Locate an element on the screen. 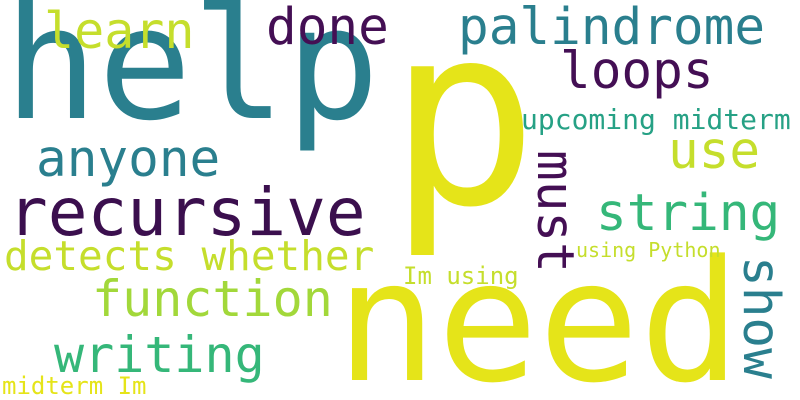  word-show: show is located at coordinates (760, 317).